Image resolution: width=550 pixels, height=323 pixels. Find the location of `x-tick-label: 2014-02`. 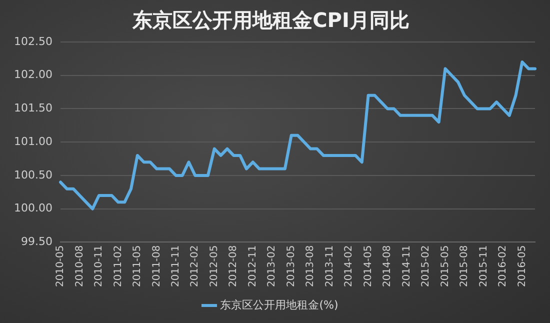

x-tick-label: 2014-02 is located at coordinates (349, 266).